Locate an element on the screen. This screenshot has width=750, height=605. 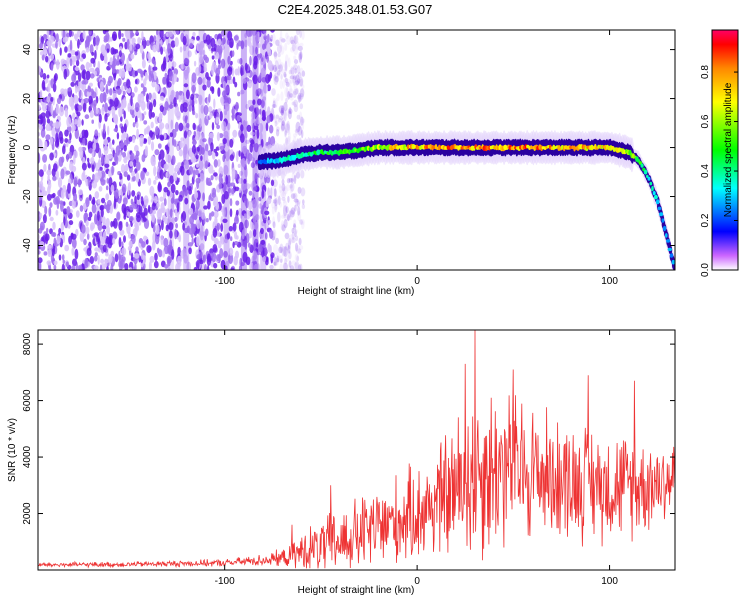
colorbar-tick-label: 0.8 is located at coordinates (705, 72).